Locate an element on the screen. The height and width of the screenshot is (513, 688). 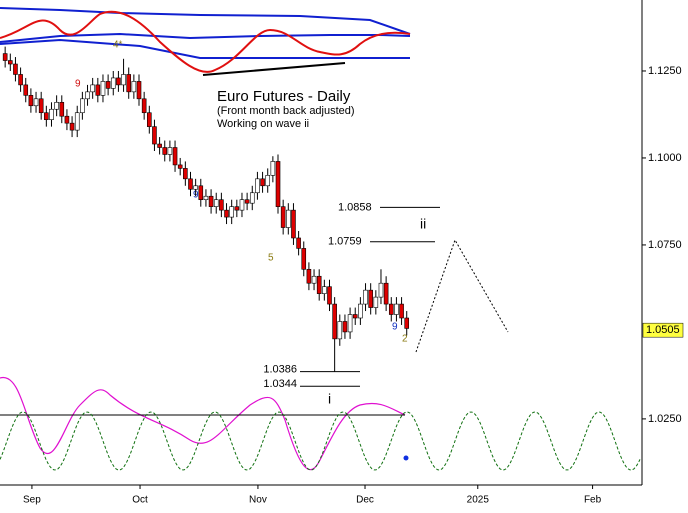
price-tag is located at coordinates (663, 330).